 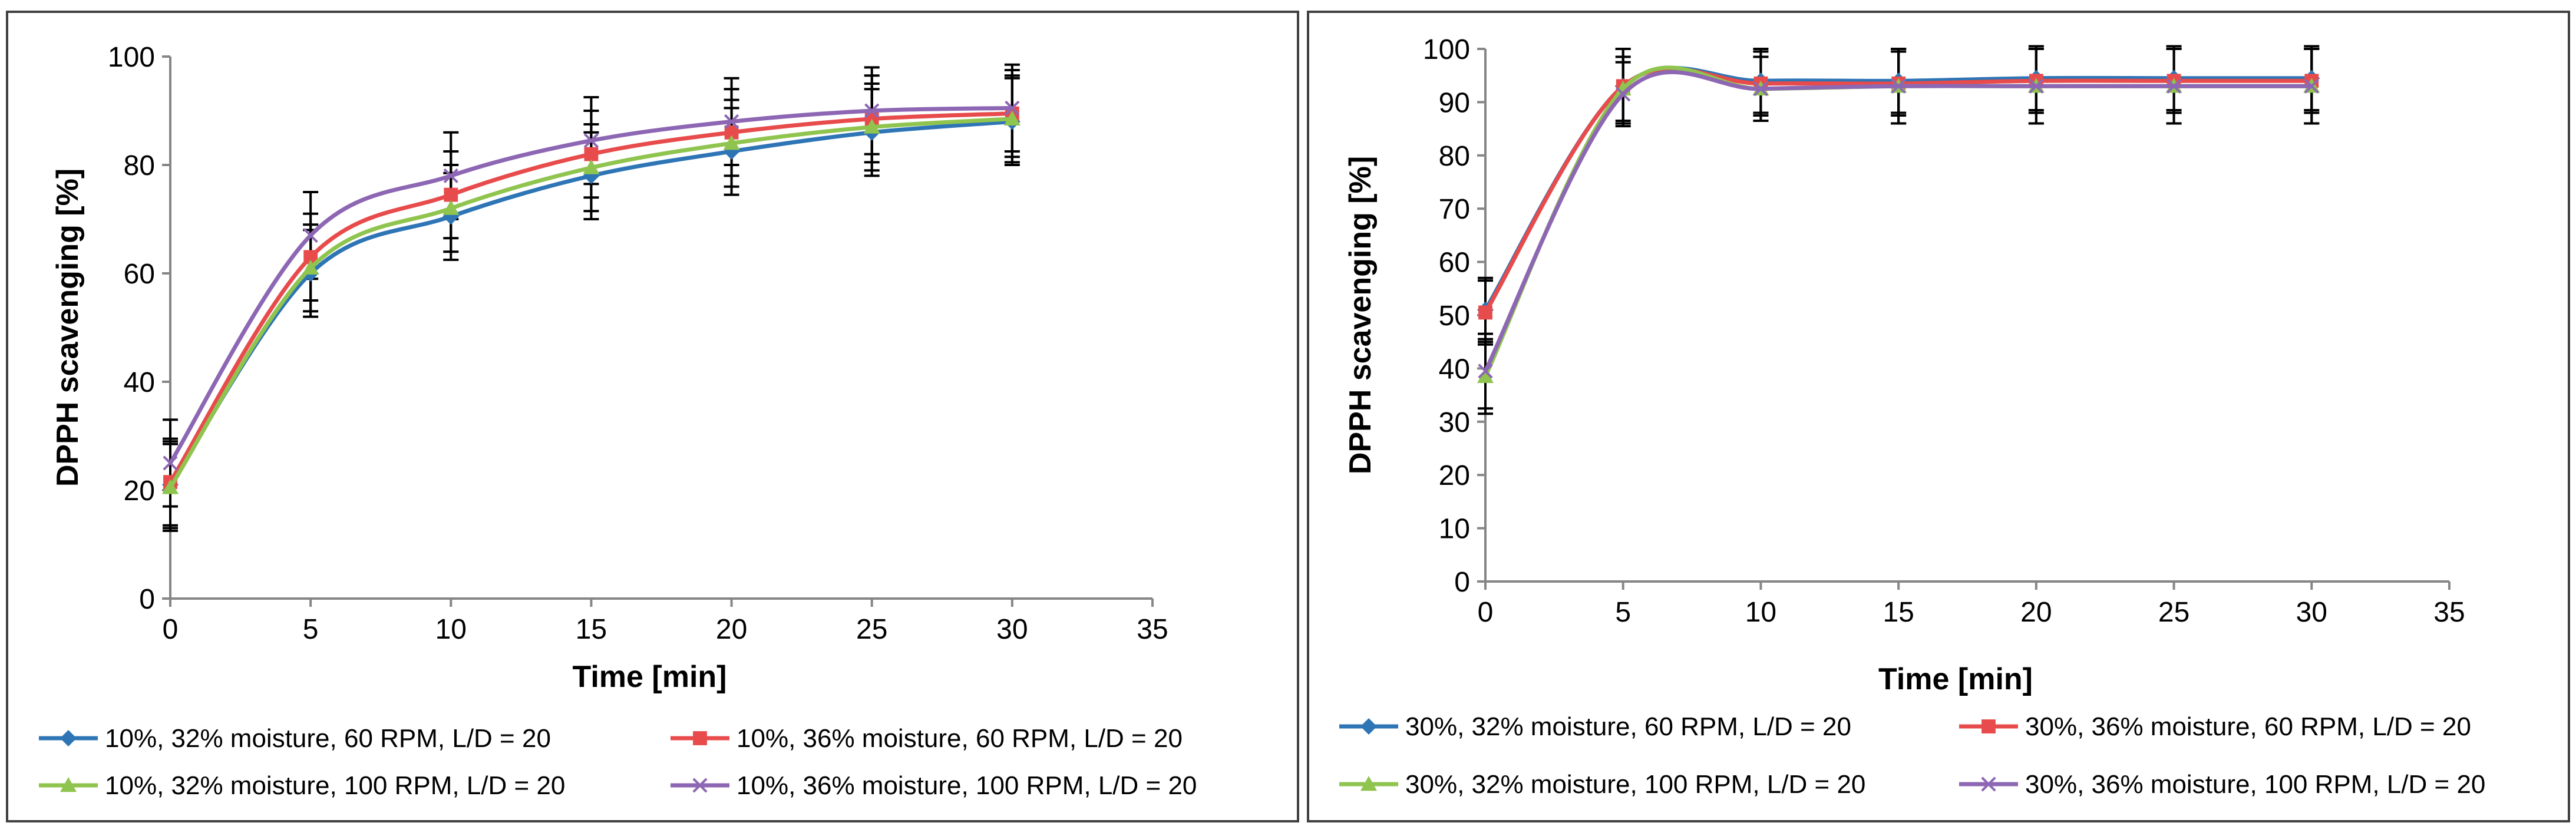 I want to click on right-chart-legend-label: 30%, 36% moisture, 60 RPM, L/D = 20, so click(x=2248, y=727).